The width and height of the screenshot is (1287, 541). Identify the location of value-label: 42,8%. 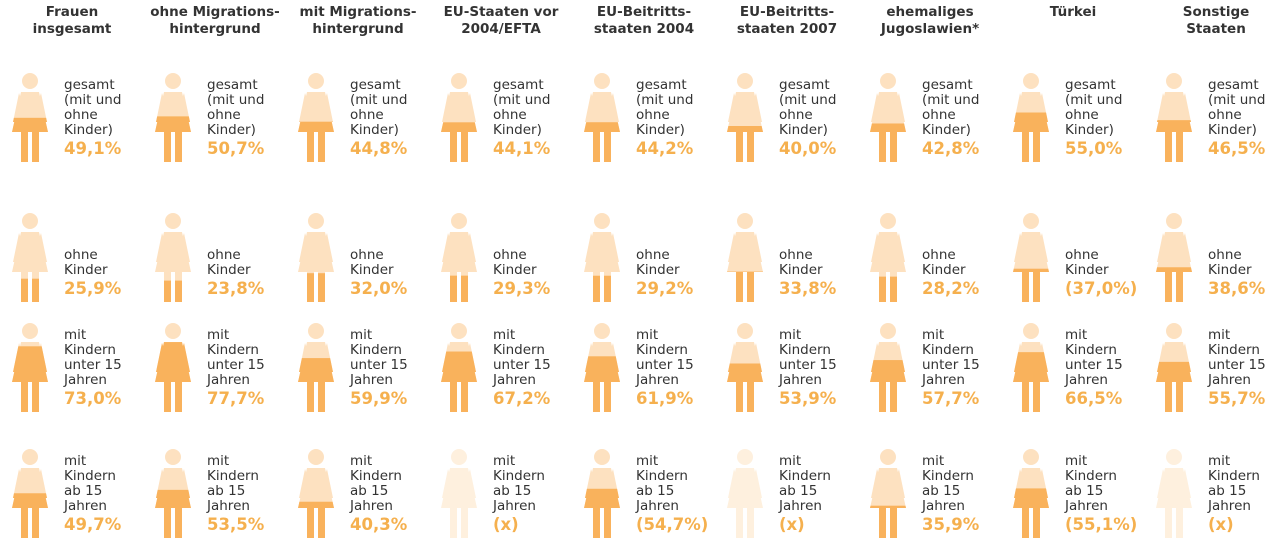
(951, 148).